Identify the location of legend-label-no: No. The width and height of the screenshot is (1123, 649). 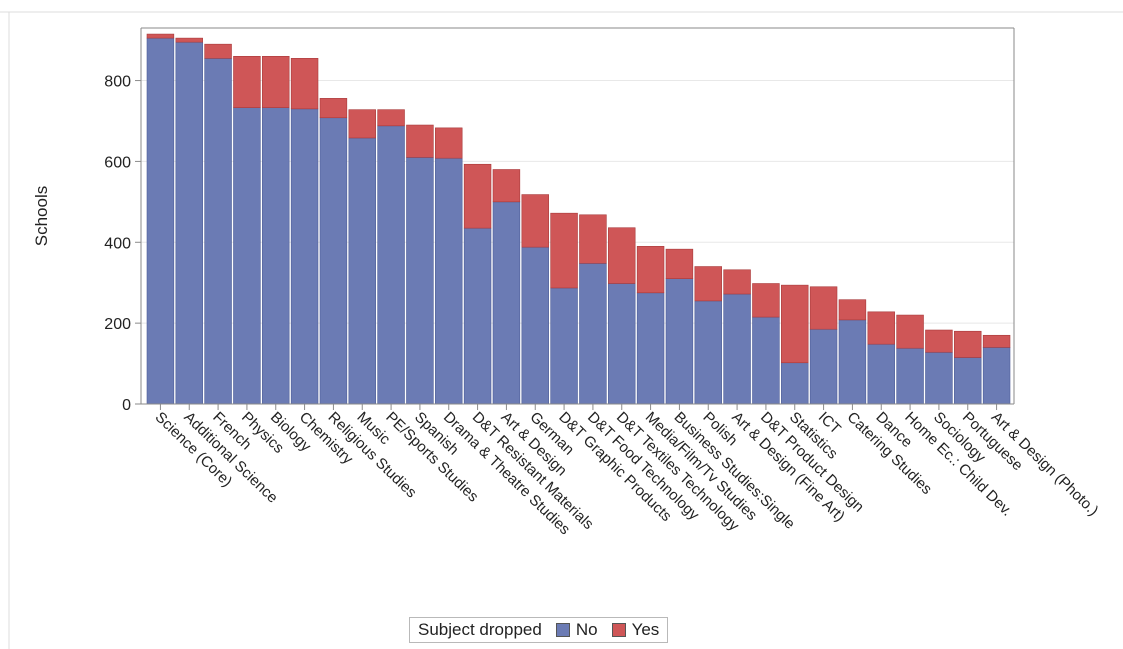
(586, 629).